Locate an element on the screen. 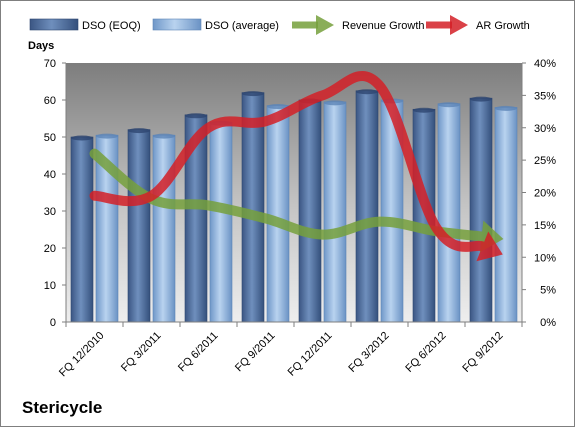 Image resolution: width=575 pixels, height=427 pixels. y2-tick-label: 5% is located at coordinates (548, 291).